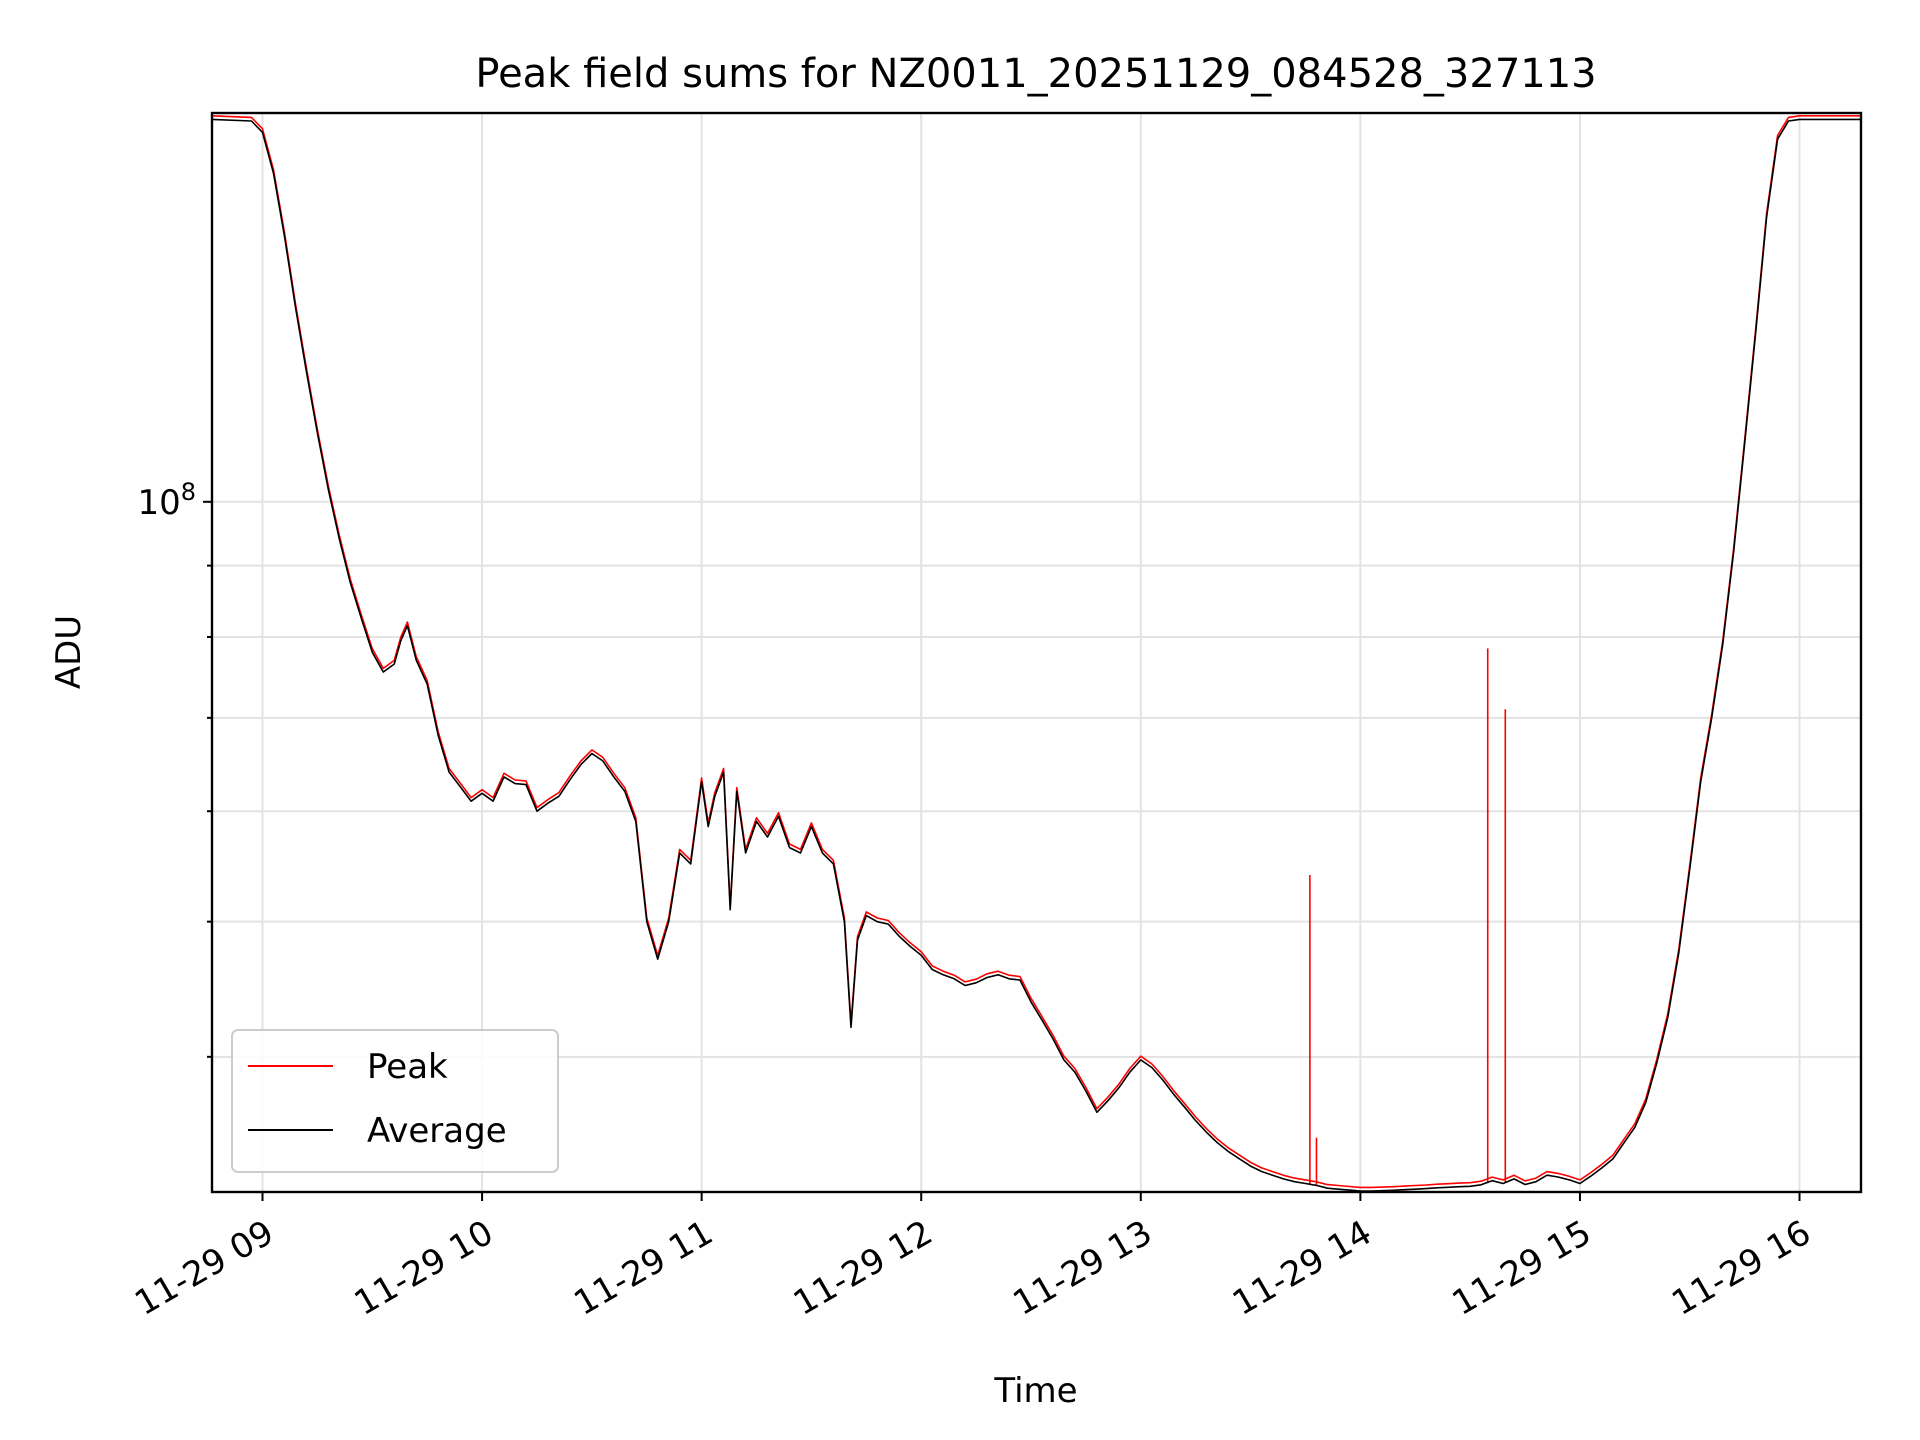 The height and width of the screenshot is (1440, 1920). I want to click on y-axis-label: ADU, so click(69, 652).